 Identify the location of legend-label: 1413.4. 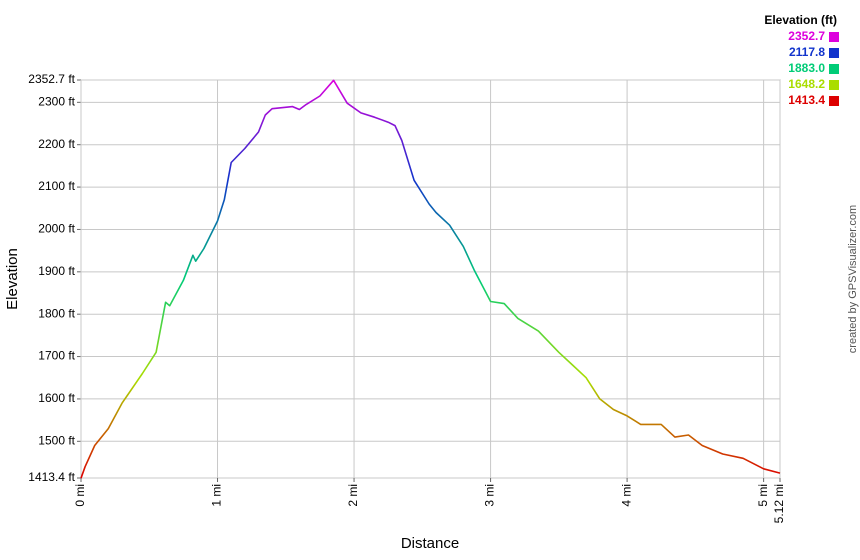
(806, 100).